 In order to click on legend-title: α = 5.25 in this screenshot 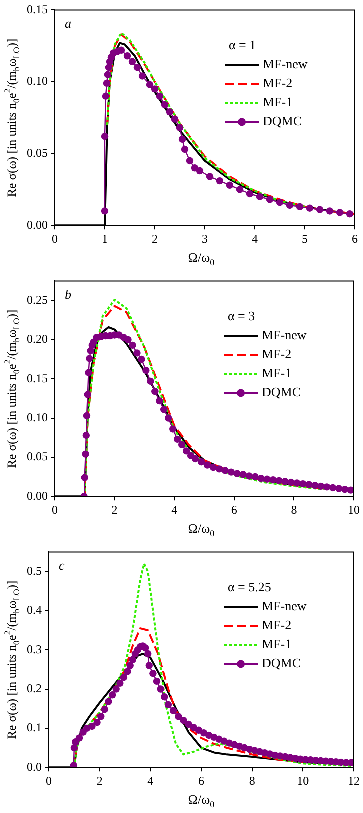, I will do `click(250, 587)`.